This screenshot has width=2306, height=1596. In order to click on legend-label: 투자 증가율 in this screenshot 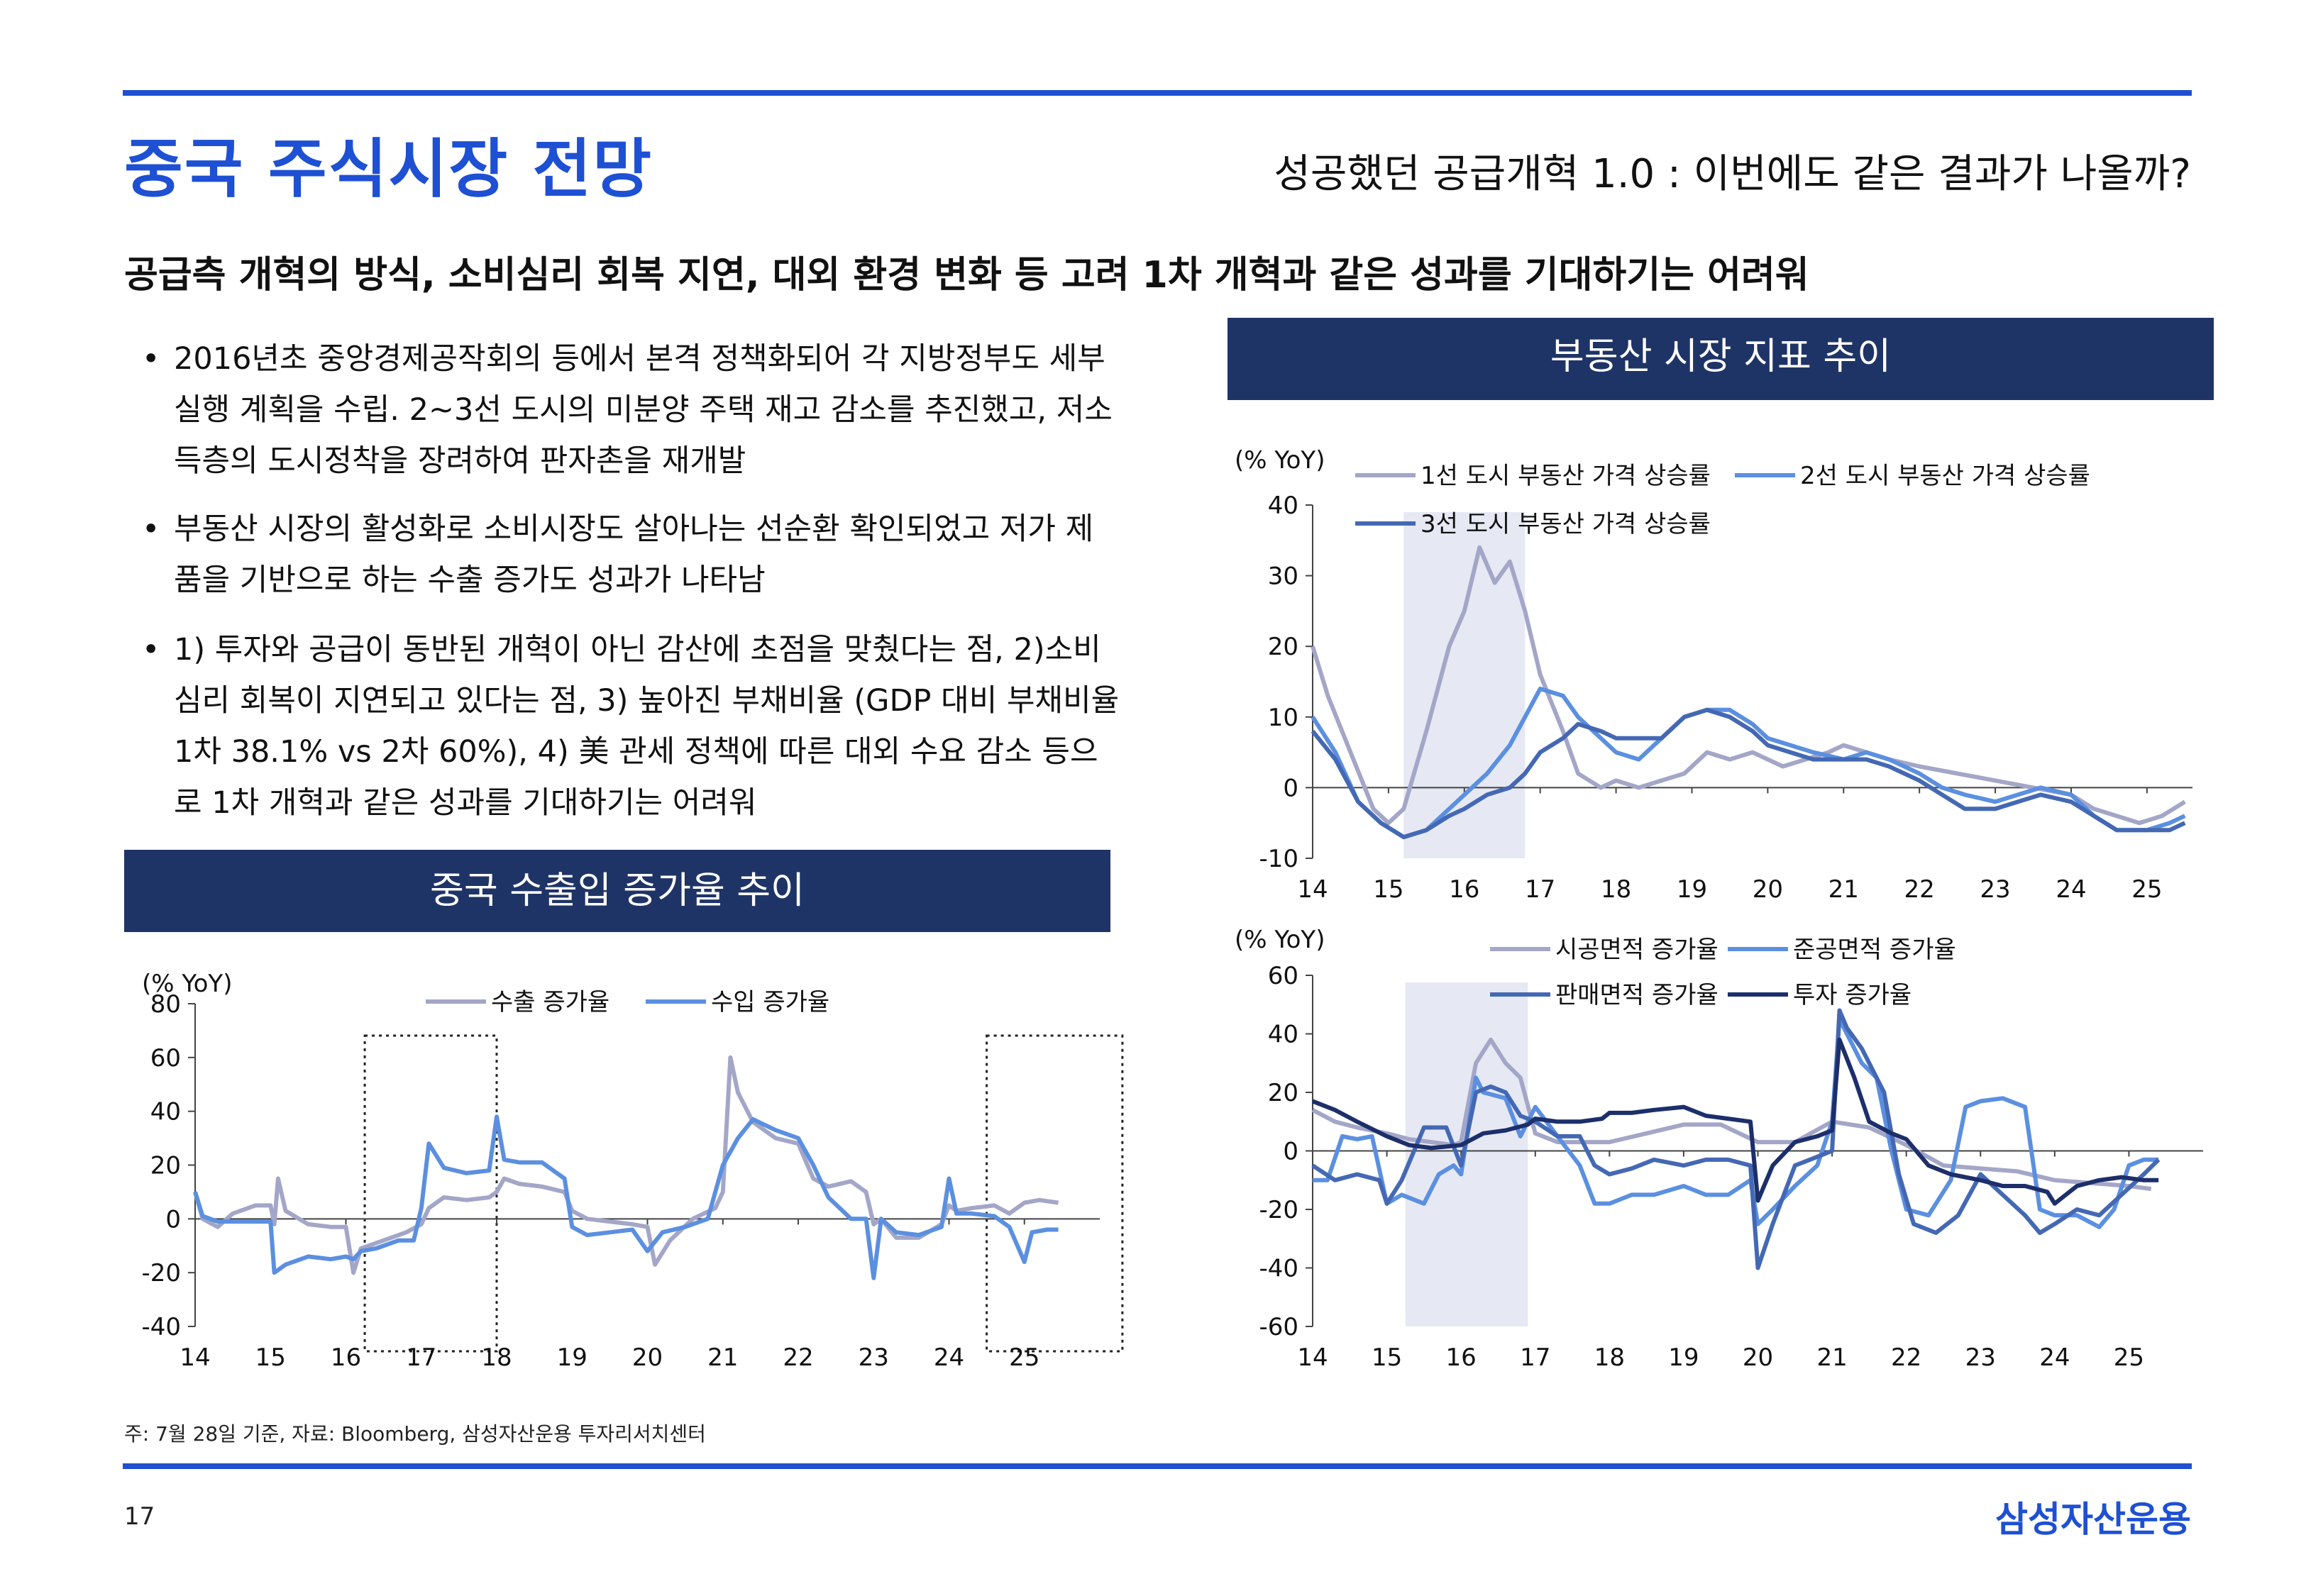, I will do `click(1852, 995)`.